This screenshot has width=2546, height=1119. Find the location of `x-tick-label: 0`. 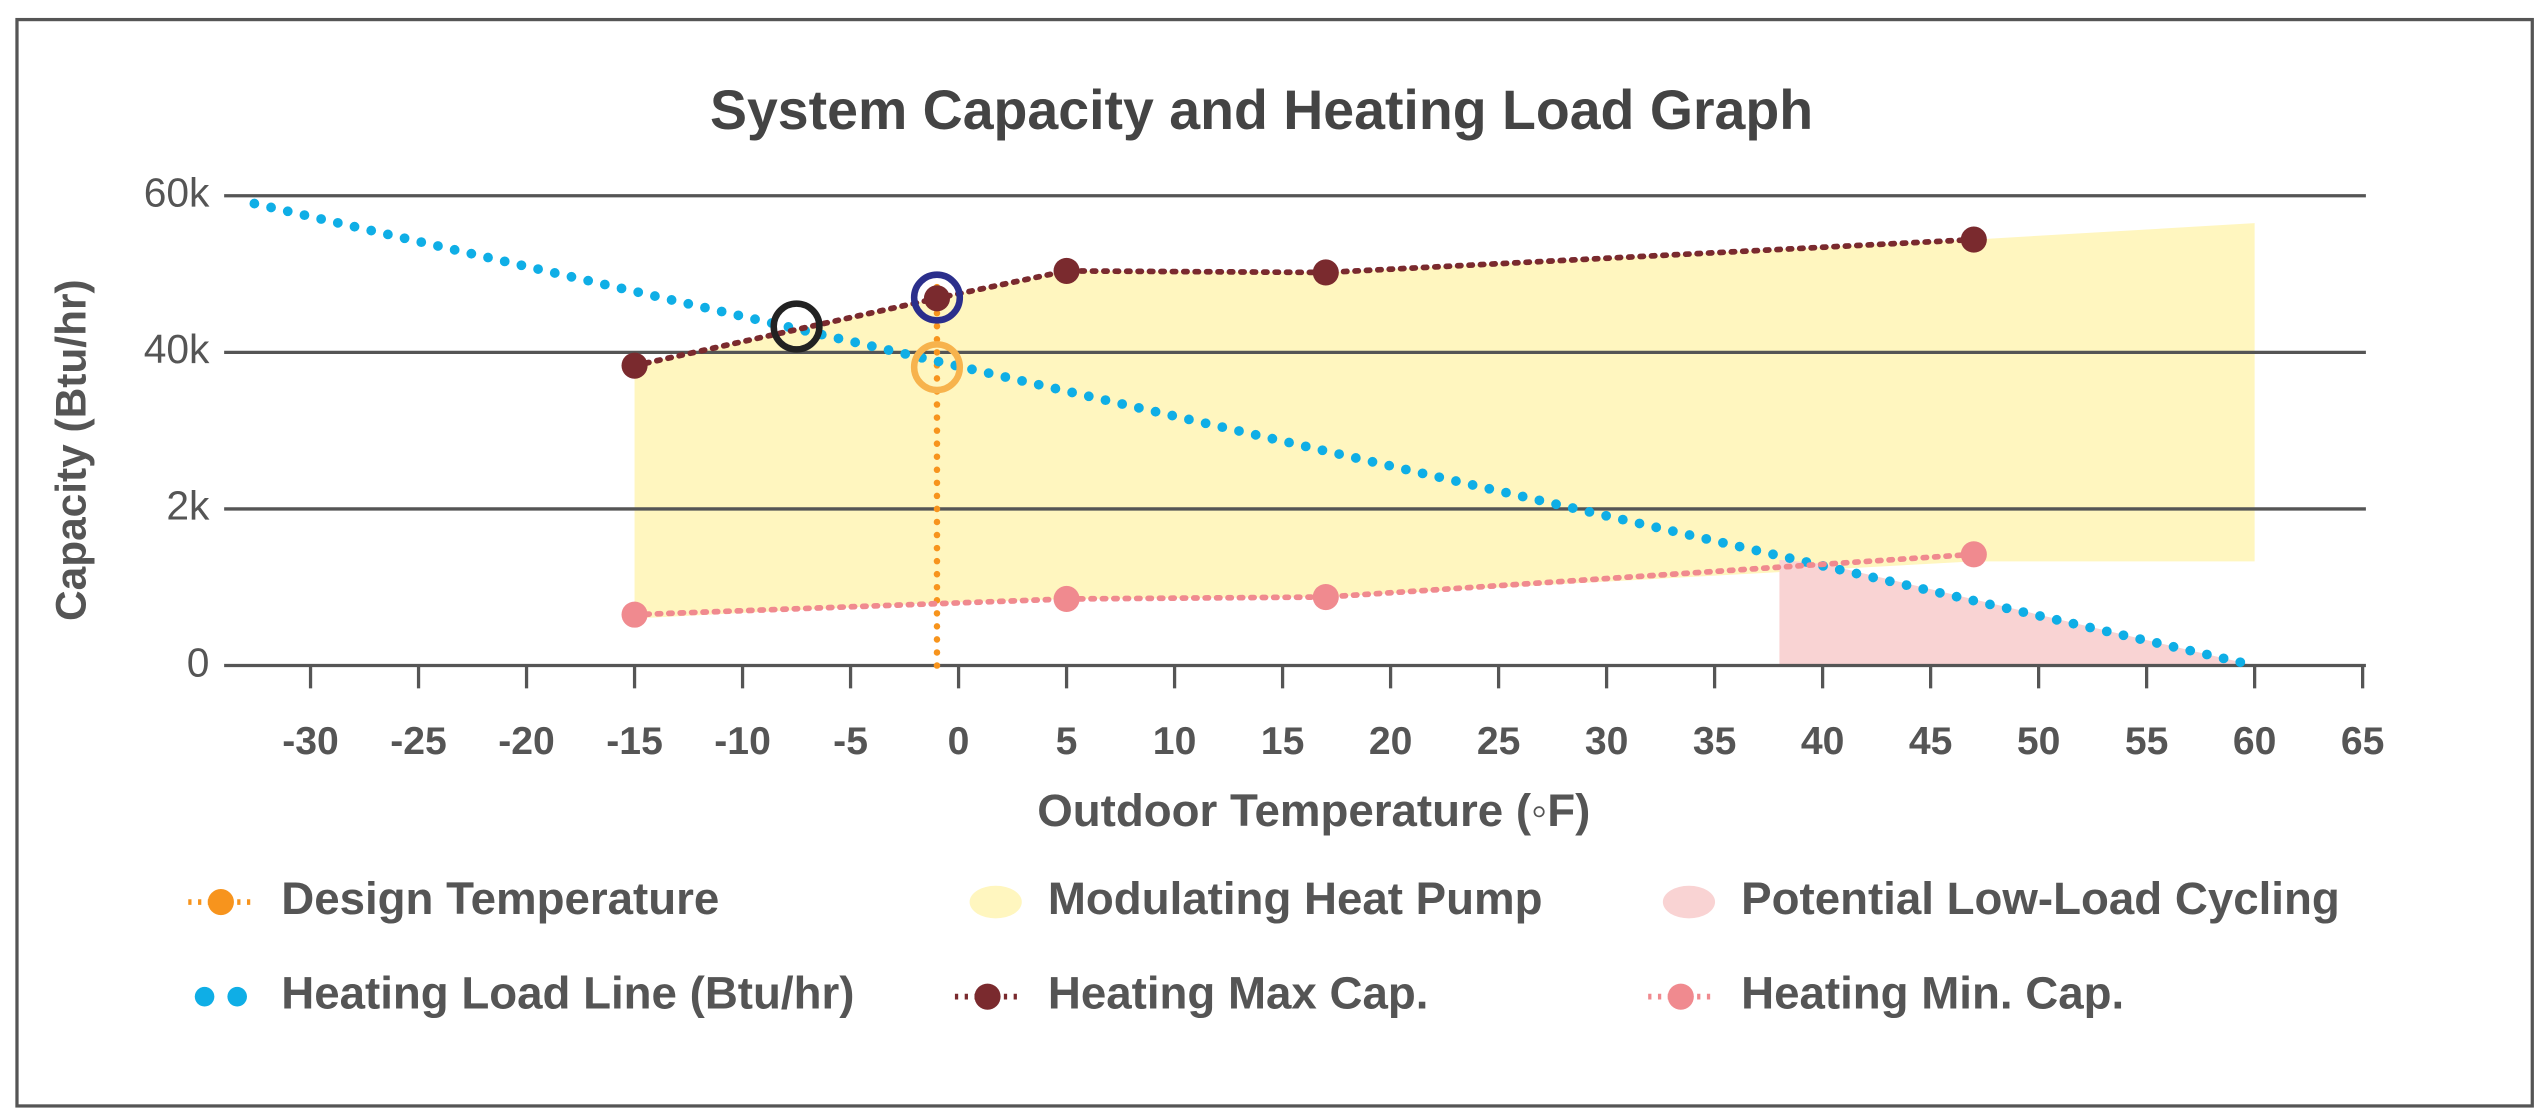

x-tick-label: 0 is located at coordinates (959, 741).